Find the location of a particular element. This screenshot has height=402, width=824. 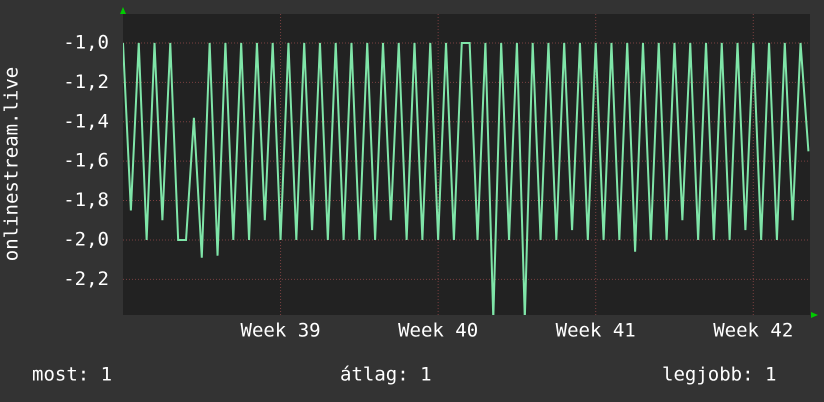

x-tick-label: Week 41 is located at coordinates (596, 331).